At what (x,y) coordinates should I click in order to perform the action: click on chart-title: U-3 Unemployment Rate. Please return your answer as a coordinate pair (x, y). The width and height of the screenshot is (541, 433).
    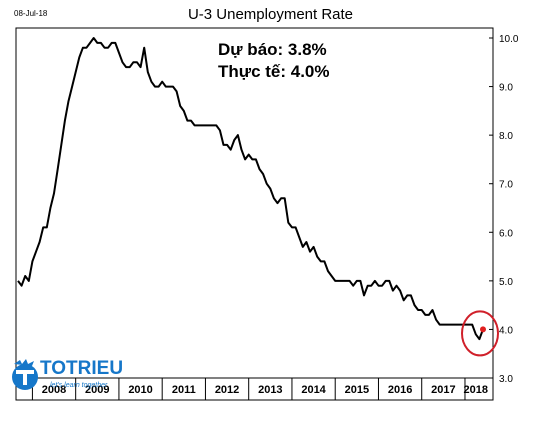
    Looking at the image, I should click on (270, 14).